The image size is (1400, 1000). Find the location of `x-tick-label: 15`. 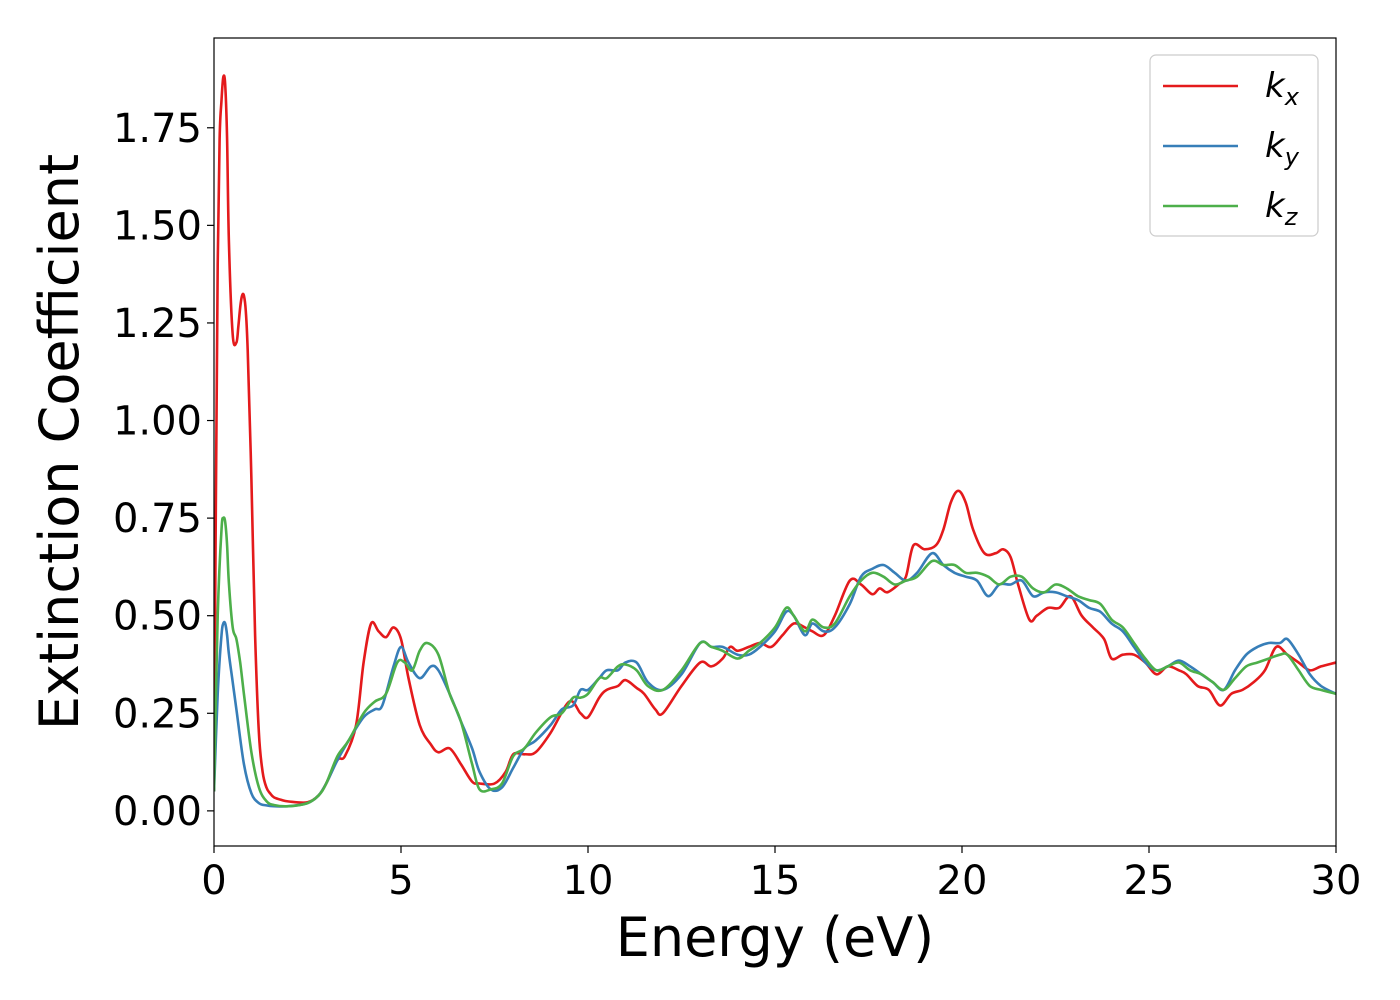

x-tick-label: 15 is located at coordinates (775, 881).